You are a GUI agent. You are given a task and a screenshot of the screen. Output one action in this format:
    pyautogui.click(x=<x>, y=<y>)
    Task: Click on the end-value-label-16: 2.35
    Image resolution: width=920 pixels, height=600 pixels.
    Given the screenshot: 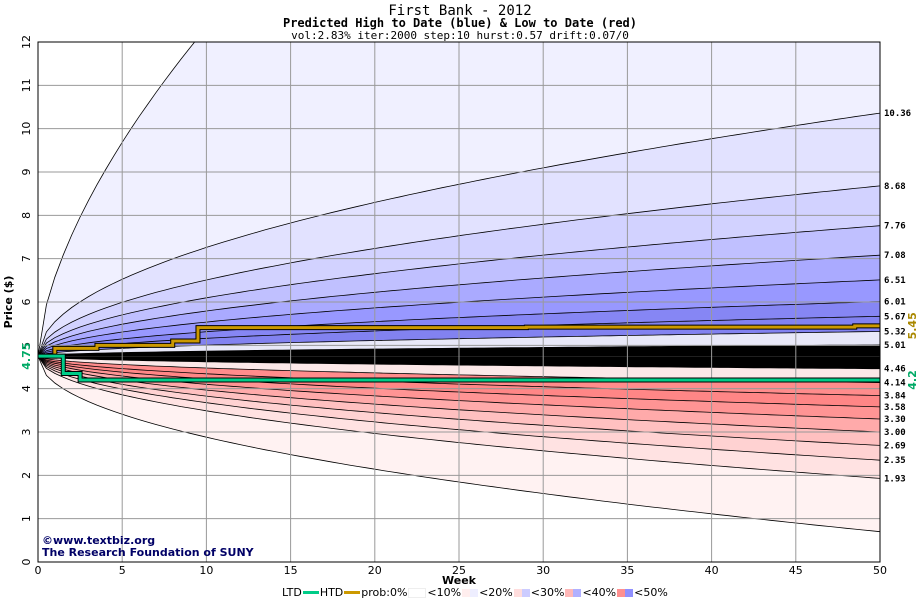 What is the action you would take?
    pyautogui.click(x=895, y=461)
    